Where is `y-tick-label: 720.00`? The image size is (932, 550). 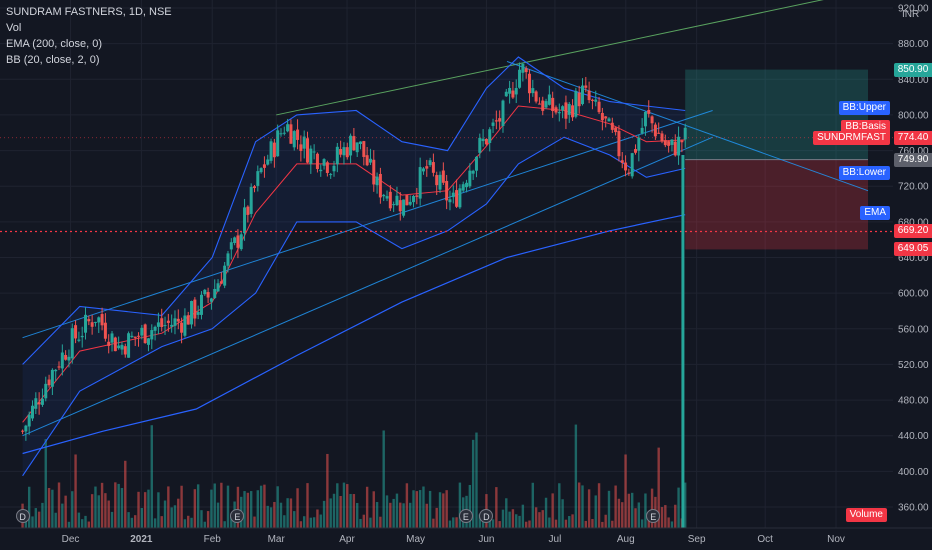 y-tick-label: 720.00 is located at coordinates (913, 187).